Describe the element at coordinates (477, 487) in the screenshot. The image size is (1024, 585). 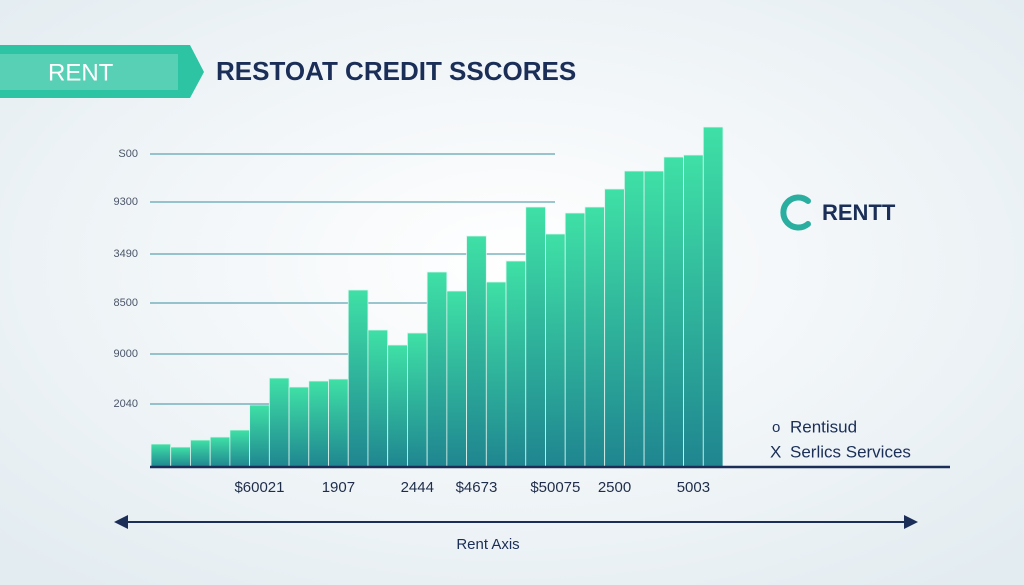
I see `x-tick-label: $4673` at that location.